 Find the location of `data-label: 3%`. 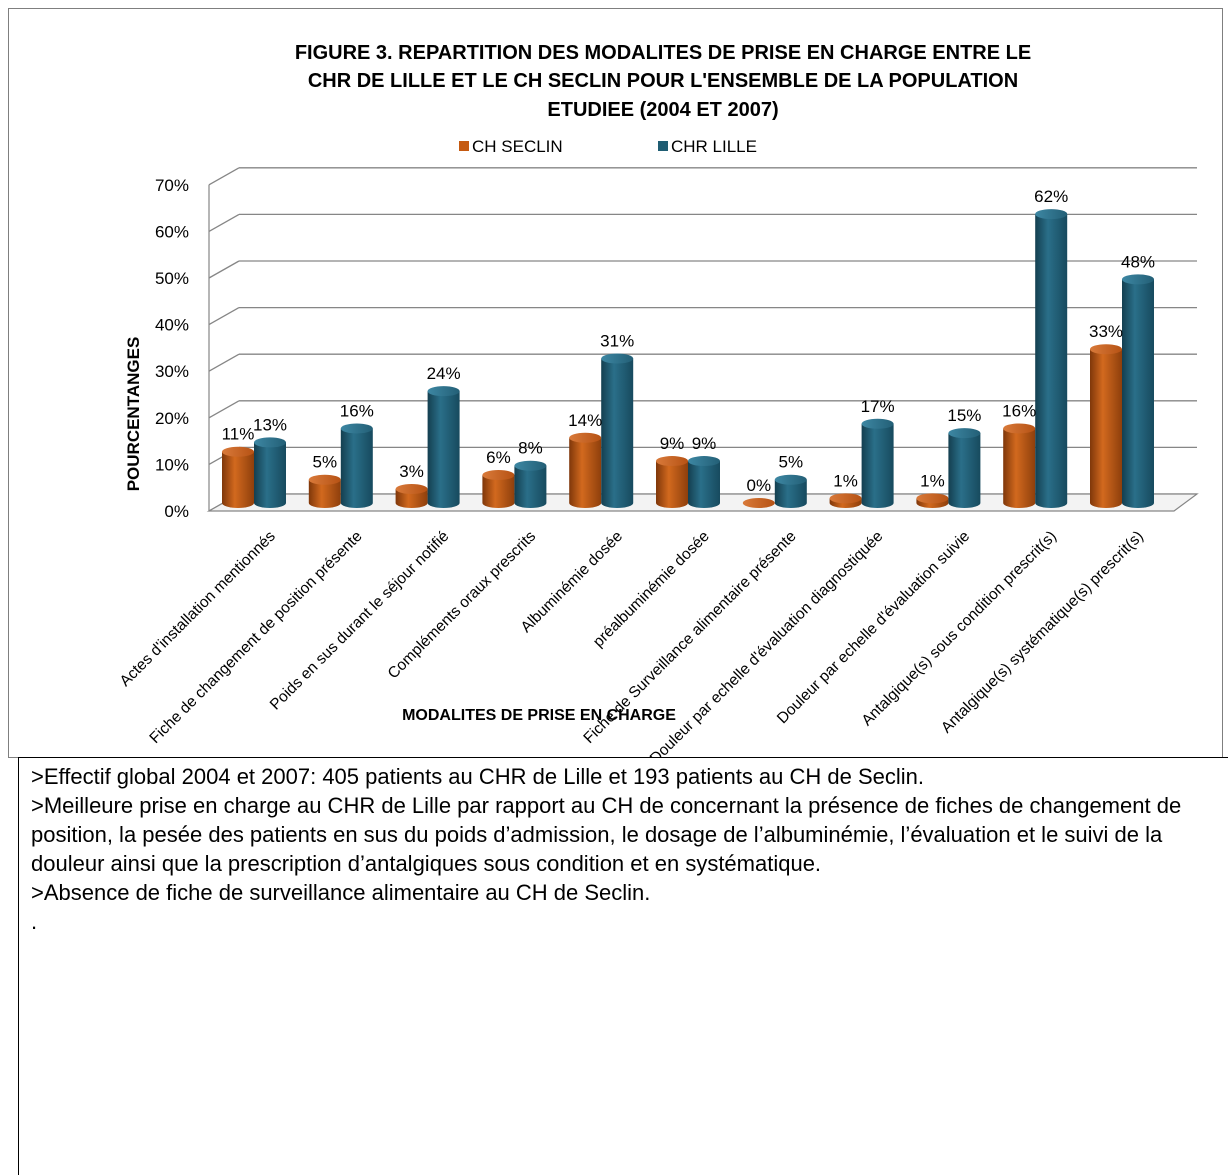

data-label: 3% is located at coordinates (411, 471).